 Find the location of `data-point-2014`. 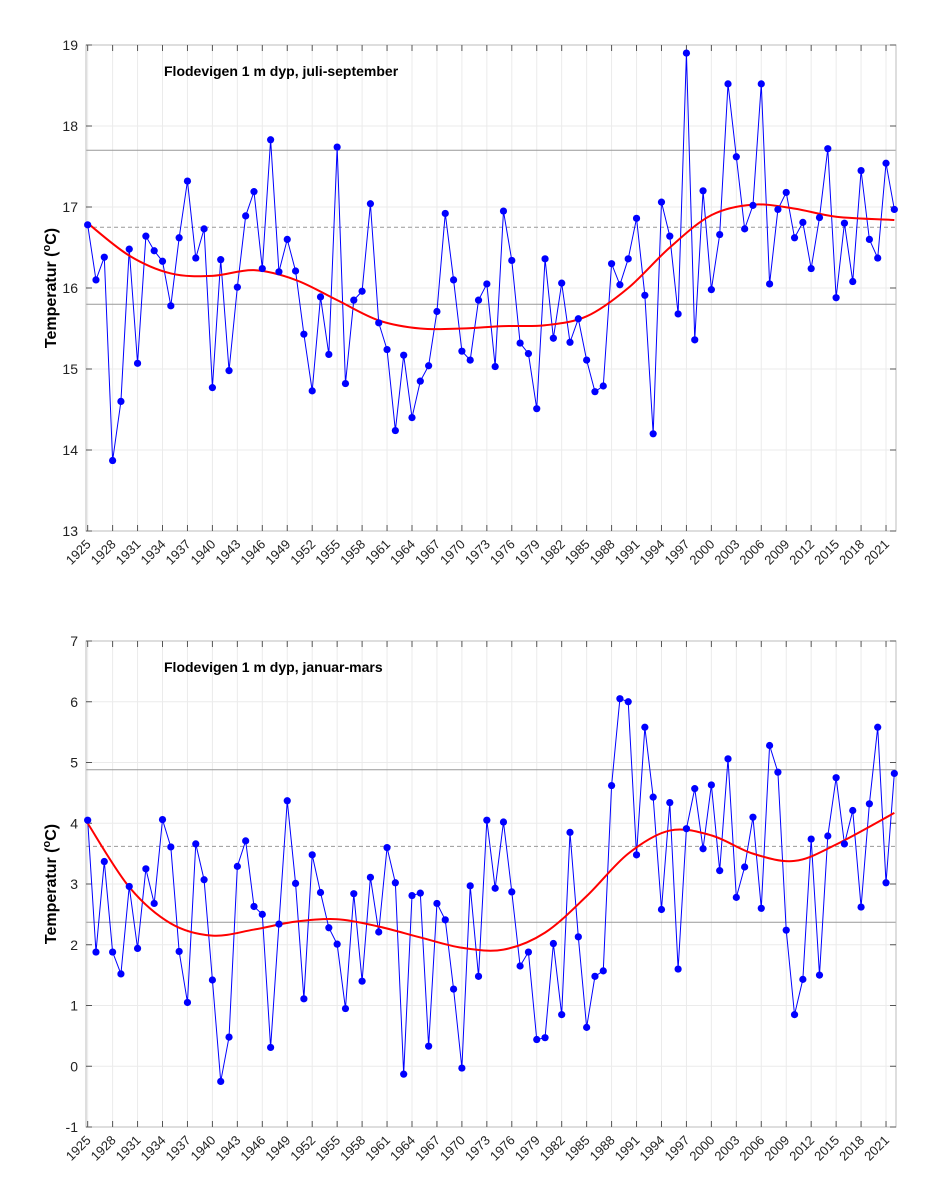

data-point-2014 is located at coordinates (828, 149).